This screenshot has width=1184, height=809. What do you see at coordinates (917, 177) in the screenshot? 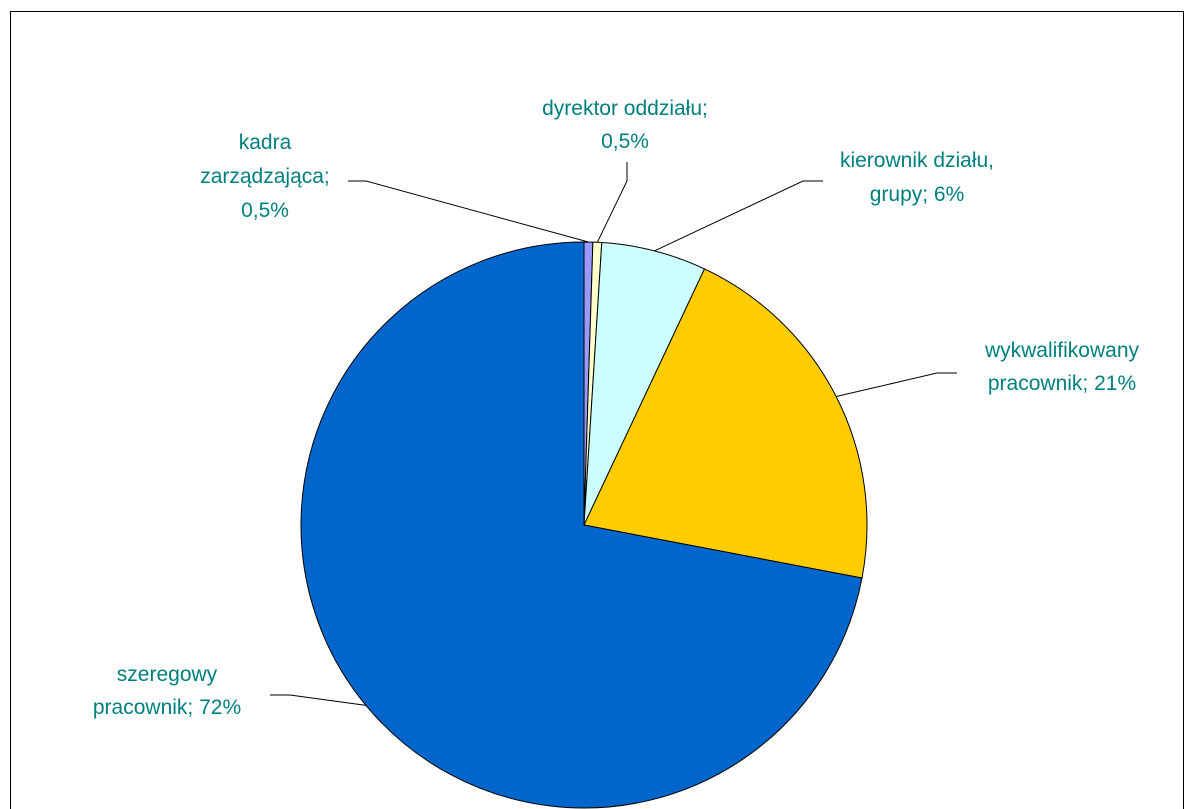
I see `slice-label: kierownik działu, grupy; 6%` at bounding box center [917, 177].